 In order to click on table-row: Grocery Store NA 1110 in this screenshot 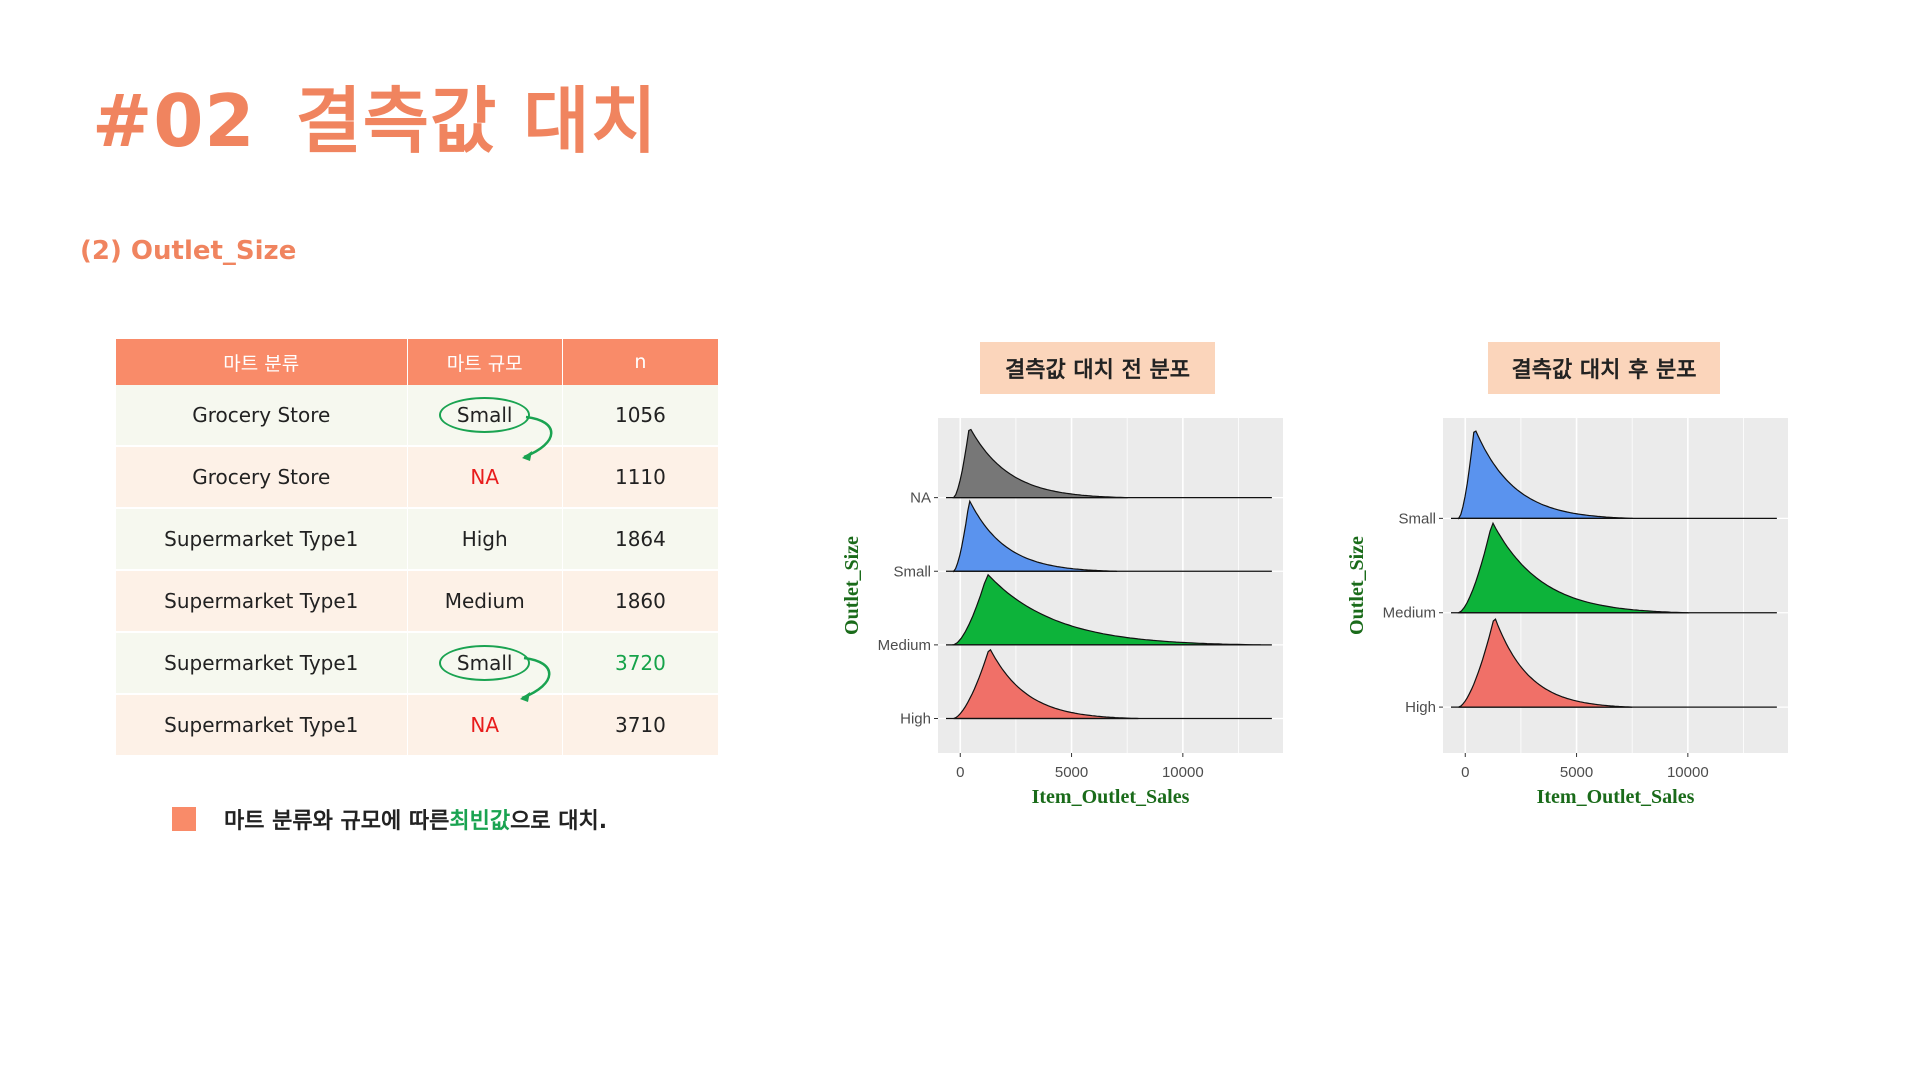, I will do `click(418, 477)`.